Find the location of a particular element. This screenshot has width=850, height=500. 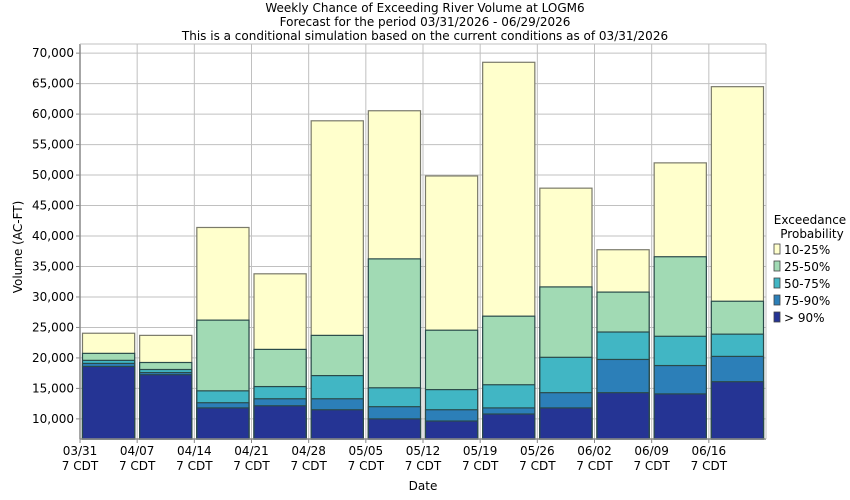

y-tick-label: 65,000 is located at coordinates (53, 84).